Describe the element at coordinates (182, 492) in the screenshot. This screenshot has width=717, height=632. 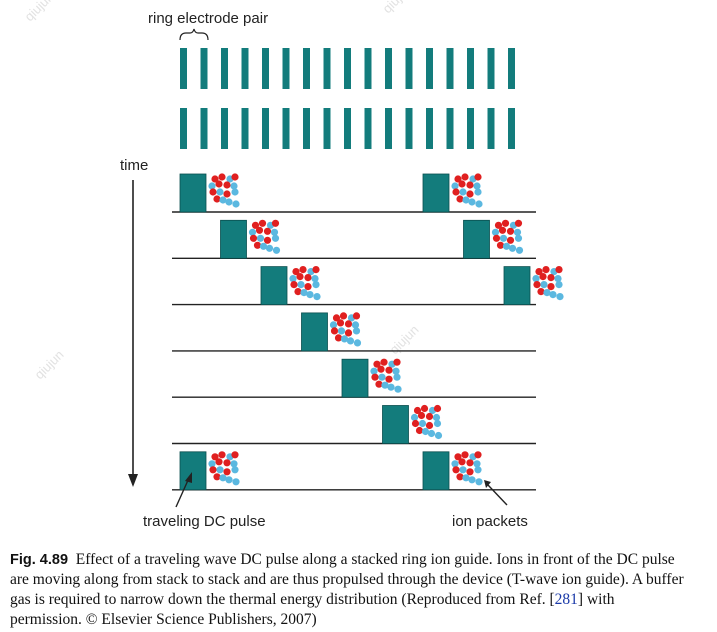
I see `pulse-pointer-line` at that location.